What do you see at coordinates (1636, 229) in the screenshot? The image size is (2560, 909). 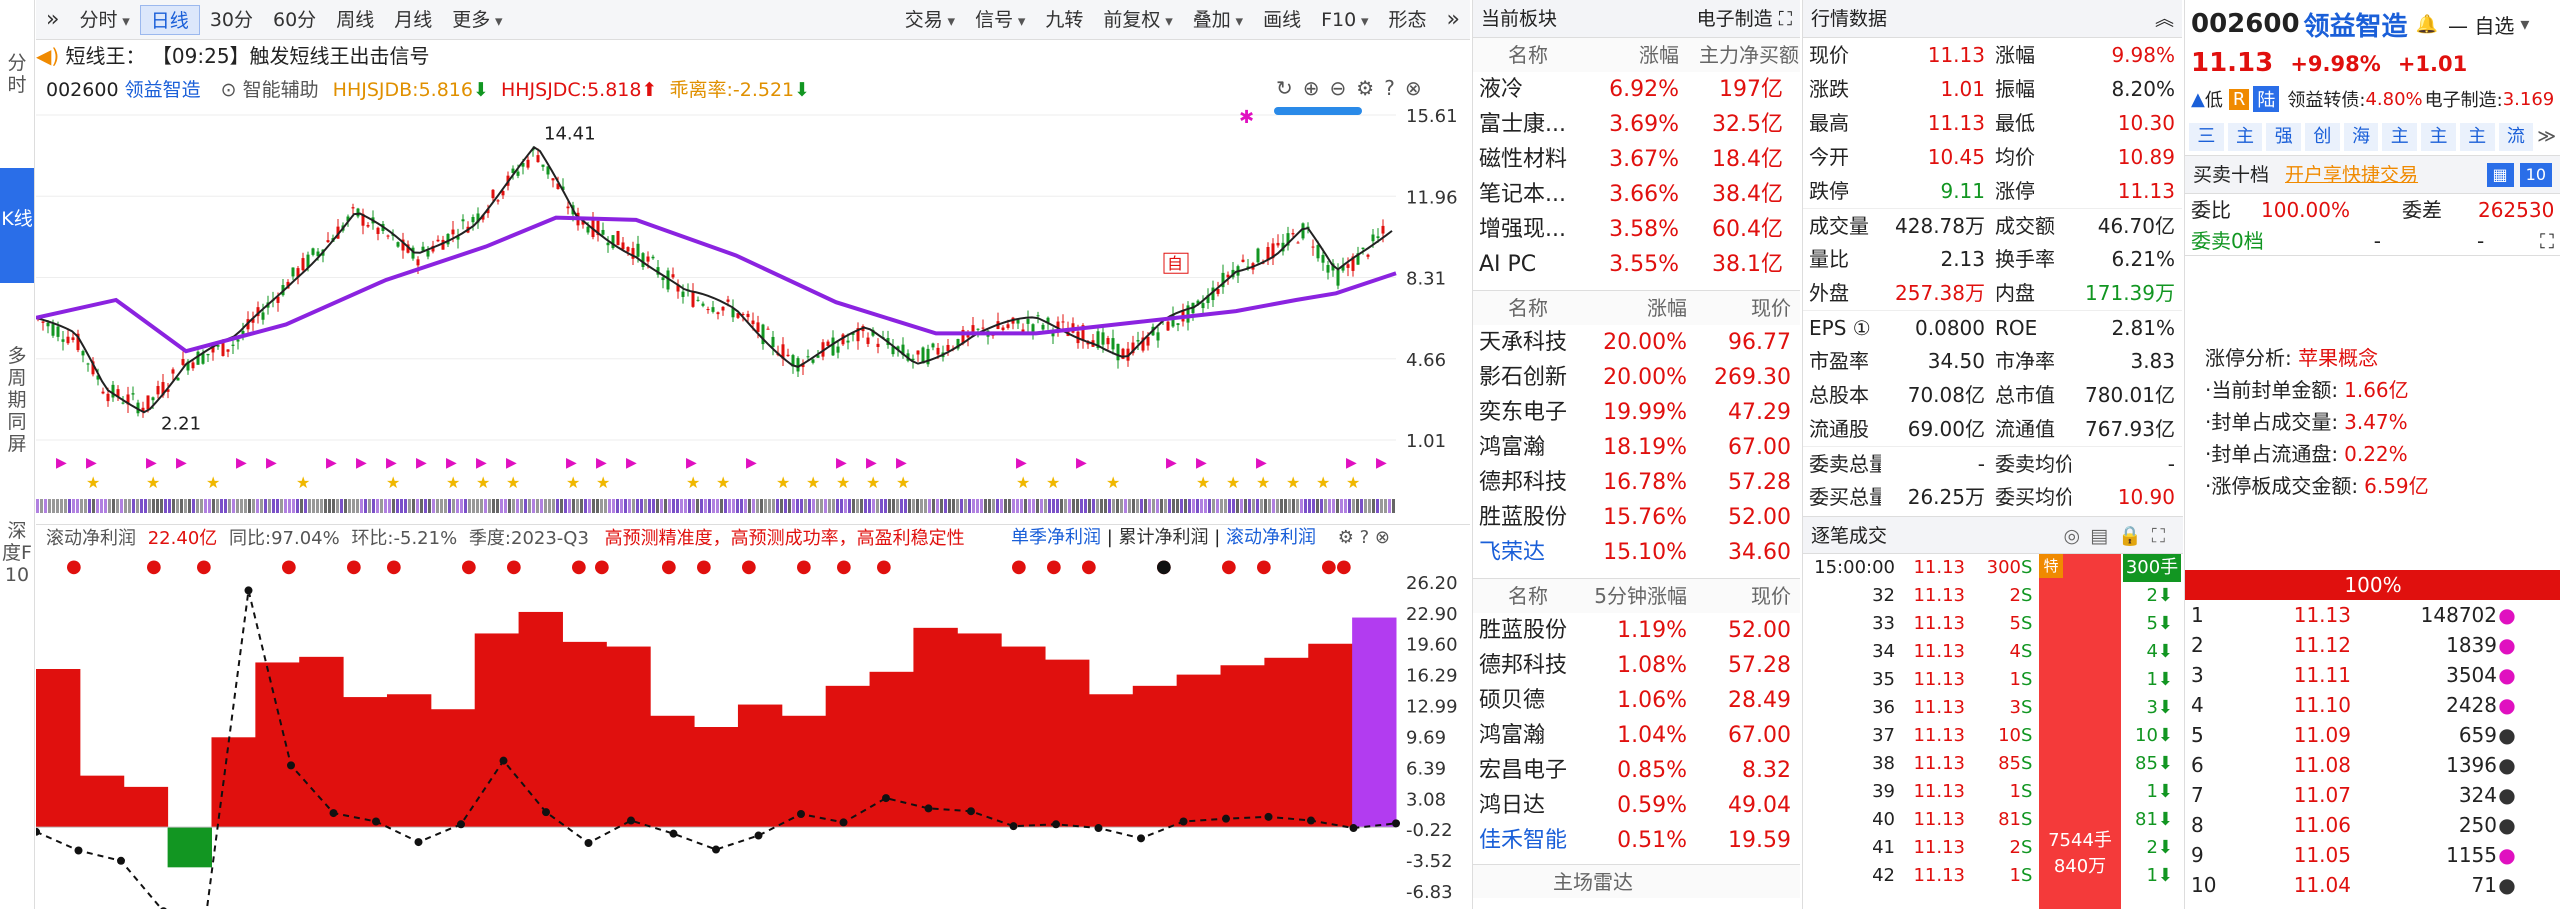 I see `sector-row: 增强现... 3.58% 60.4亿` at bounding box center [1636, 229].